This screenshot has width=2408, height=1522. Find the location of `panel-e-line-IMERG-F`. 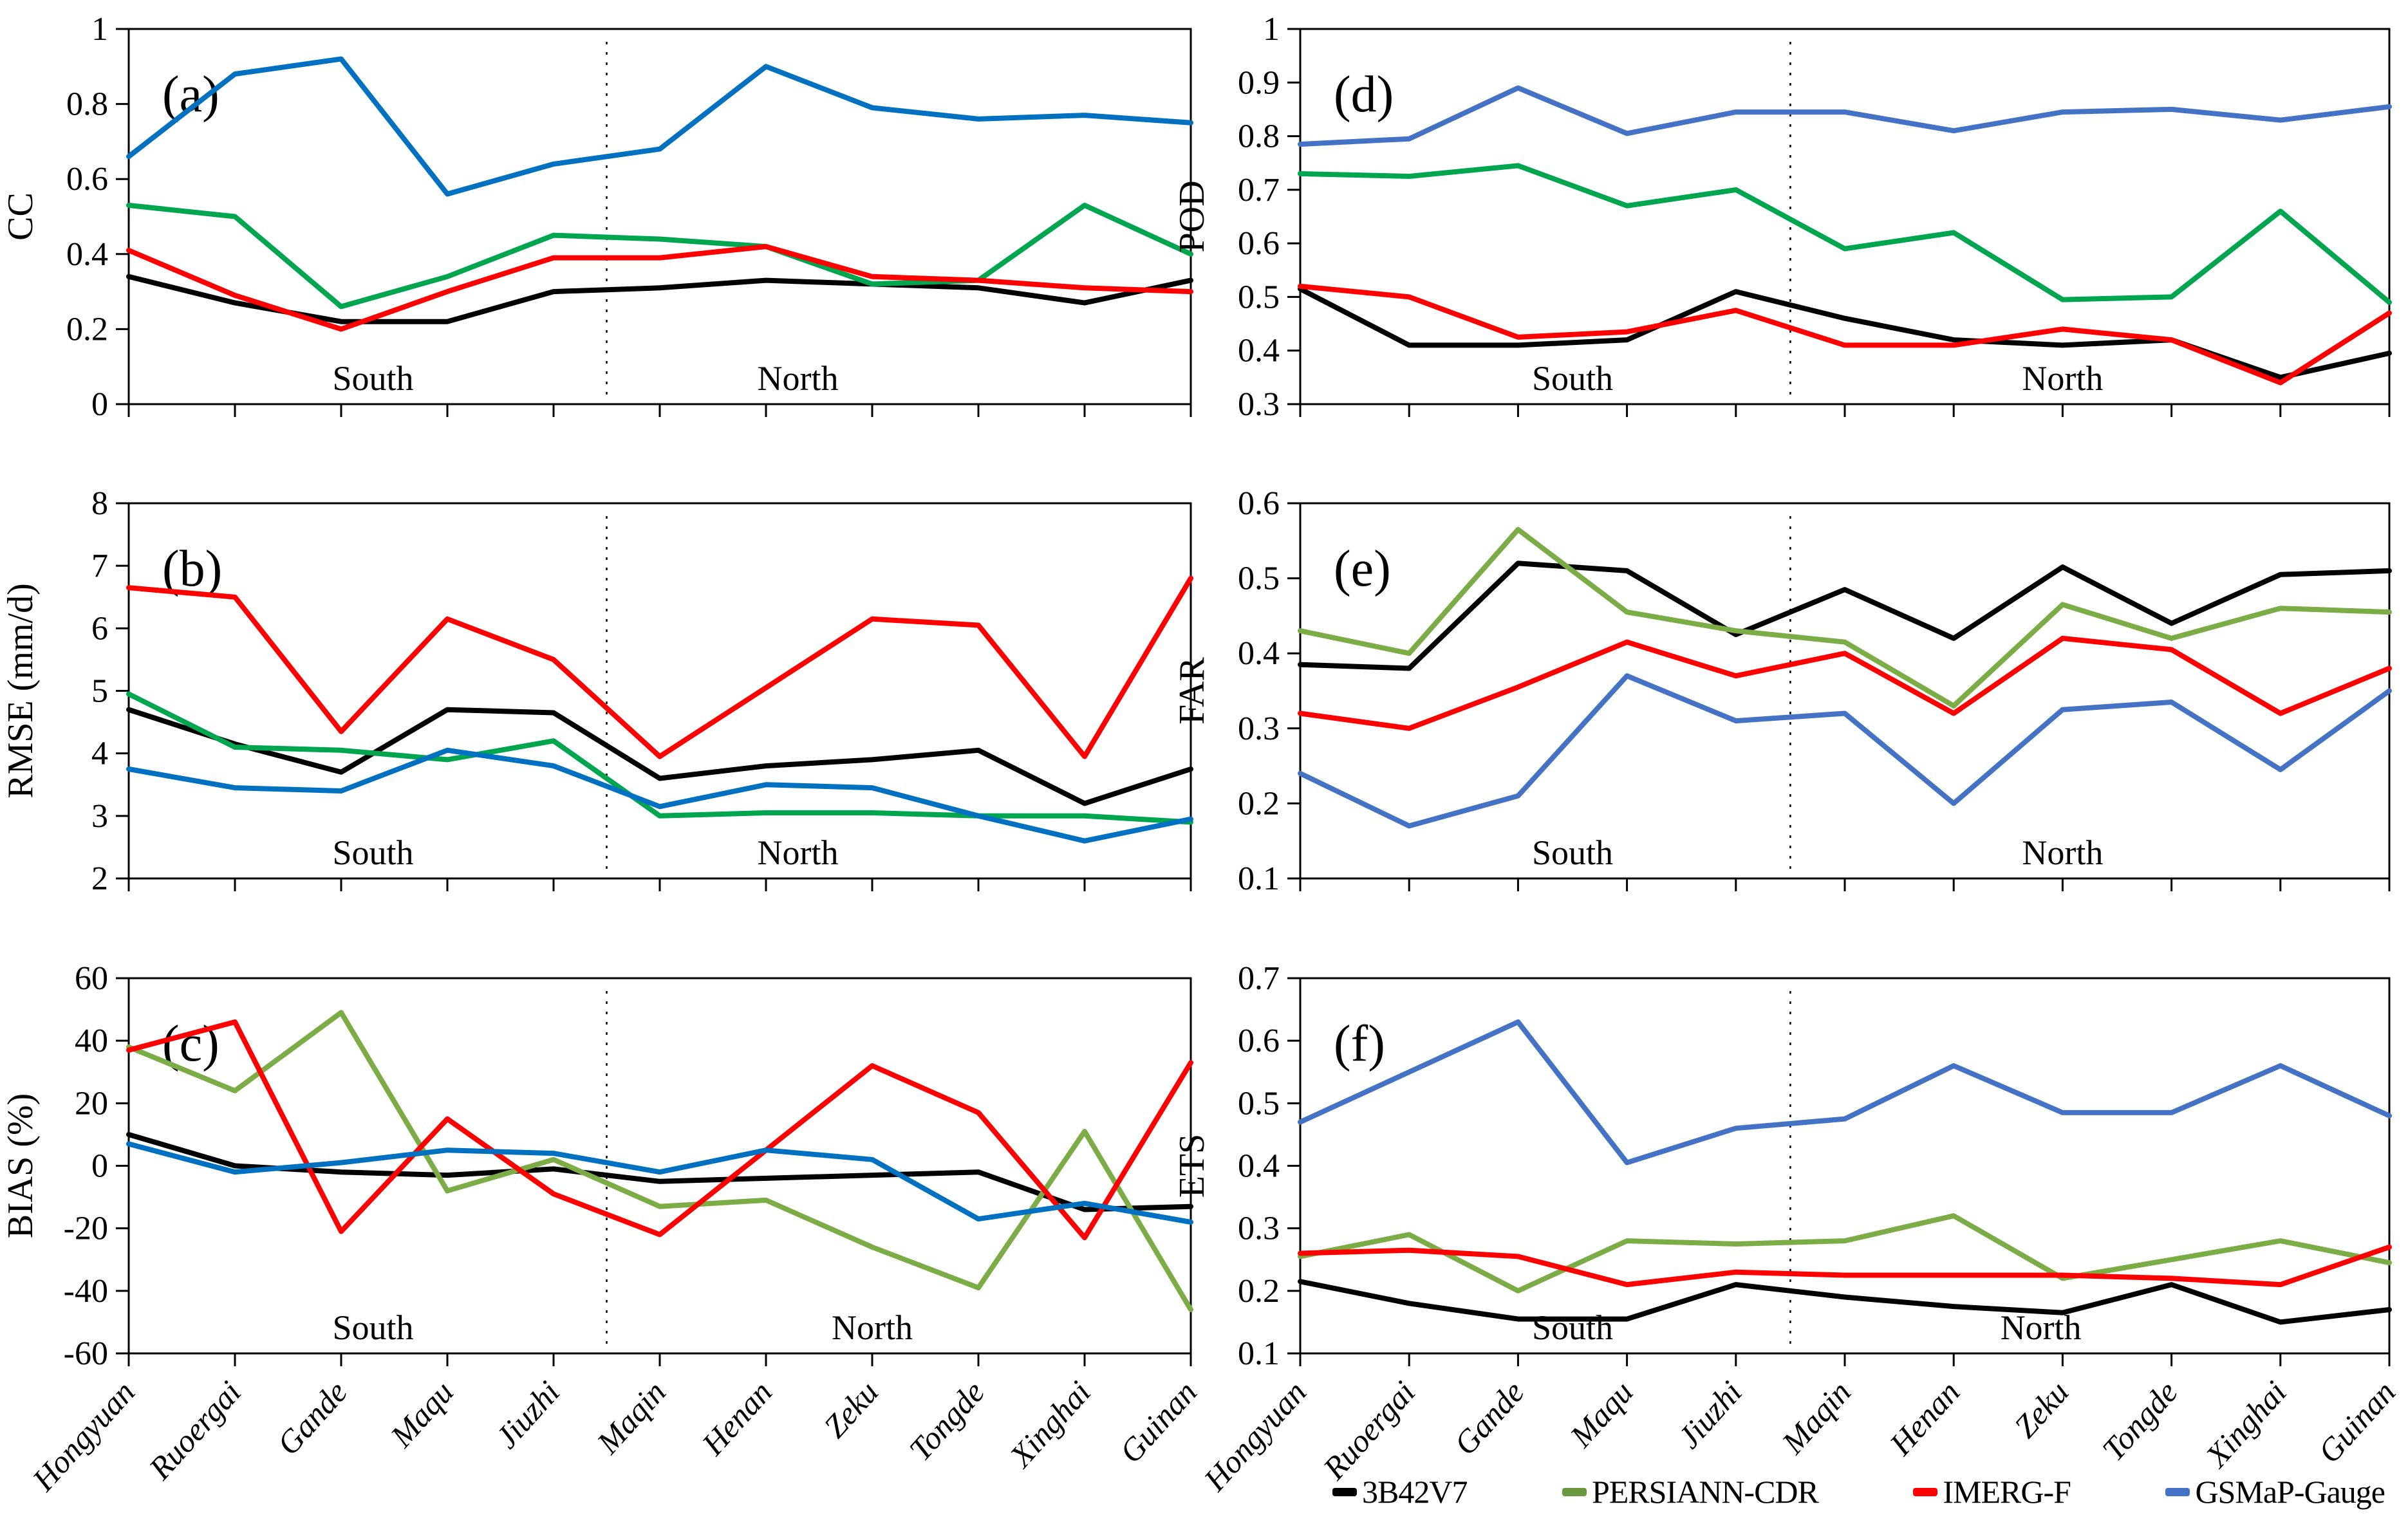

panel-e-line-IMERG-F is located at coordinates (1845, 683).